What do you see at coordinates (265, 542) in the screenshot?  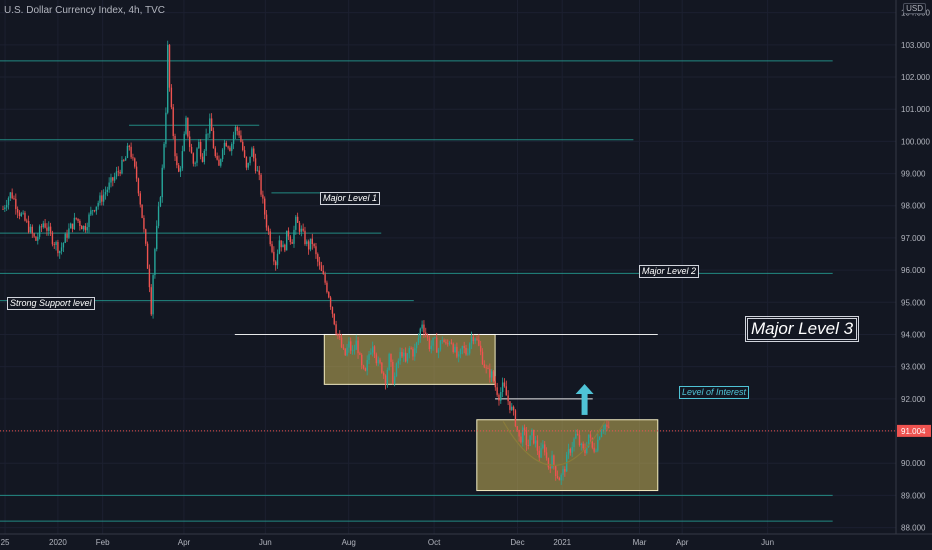 I see `x-tick-label: Jun` at bounding box center [265, 542].